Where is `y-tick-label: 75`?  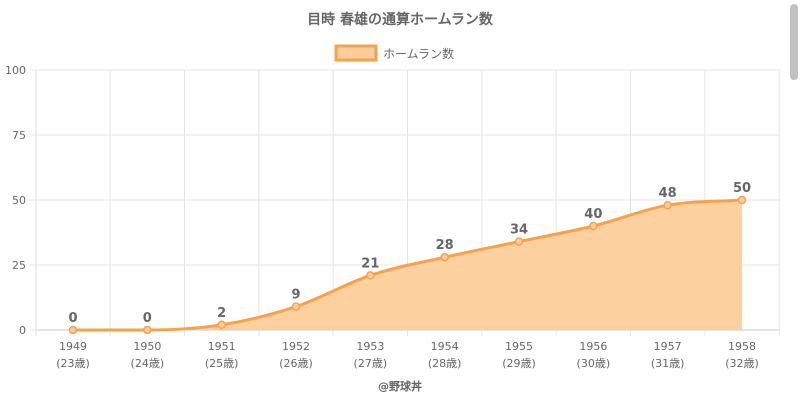
y-tick-label: 75 is located at coordinates (19, 135).